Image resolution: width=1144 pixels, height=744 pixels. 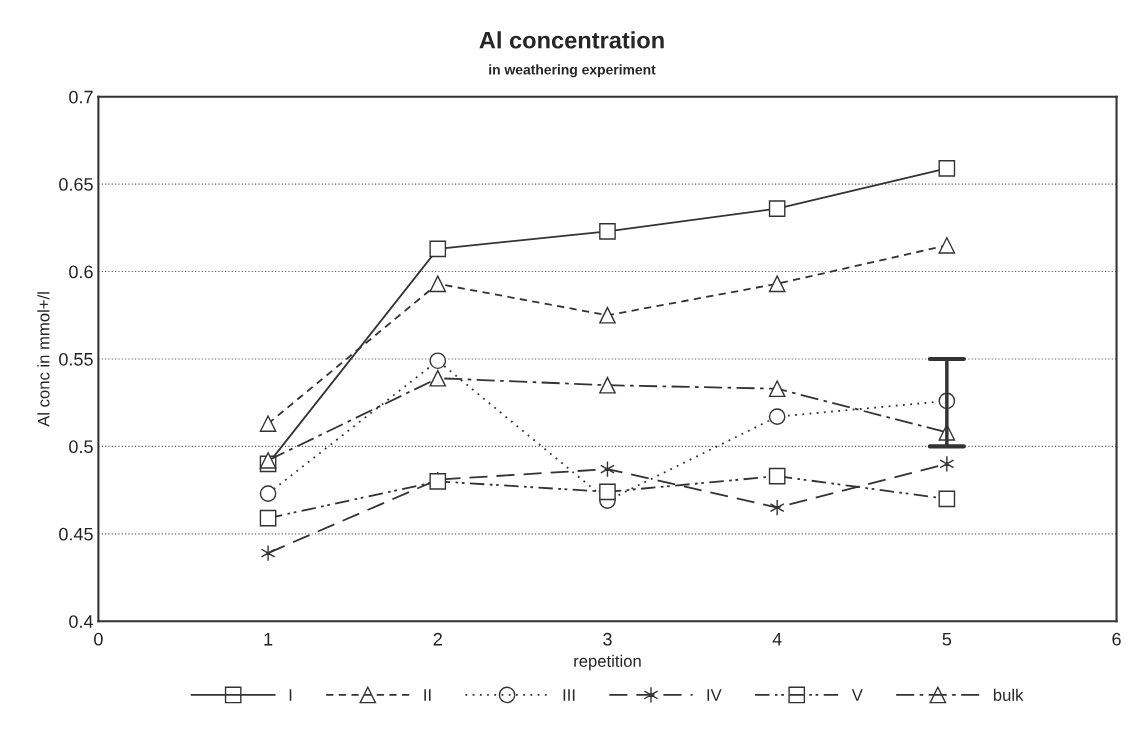 I want to click on legend-label: II, so click(x=427, y=695).